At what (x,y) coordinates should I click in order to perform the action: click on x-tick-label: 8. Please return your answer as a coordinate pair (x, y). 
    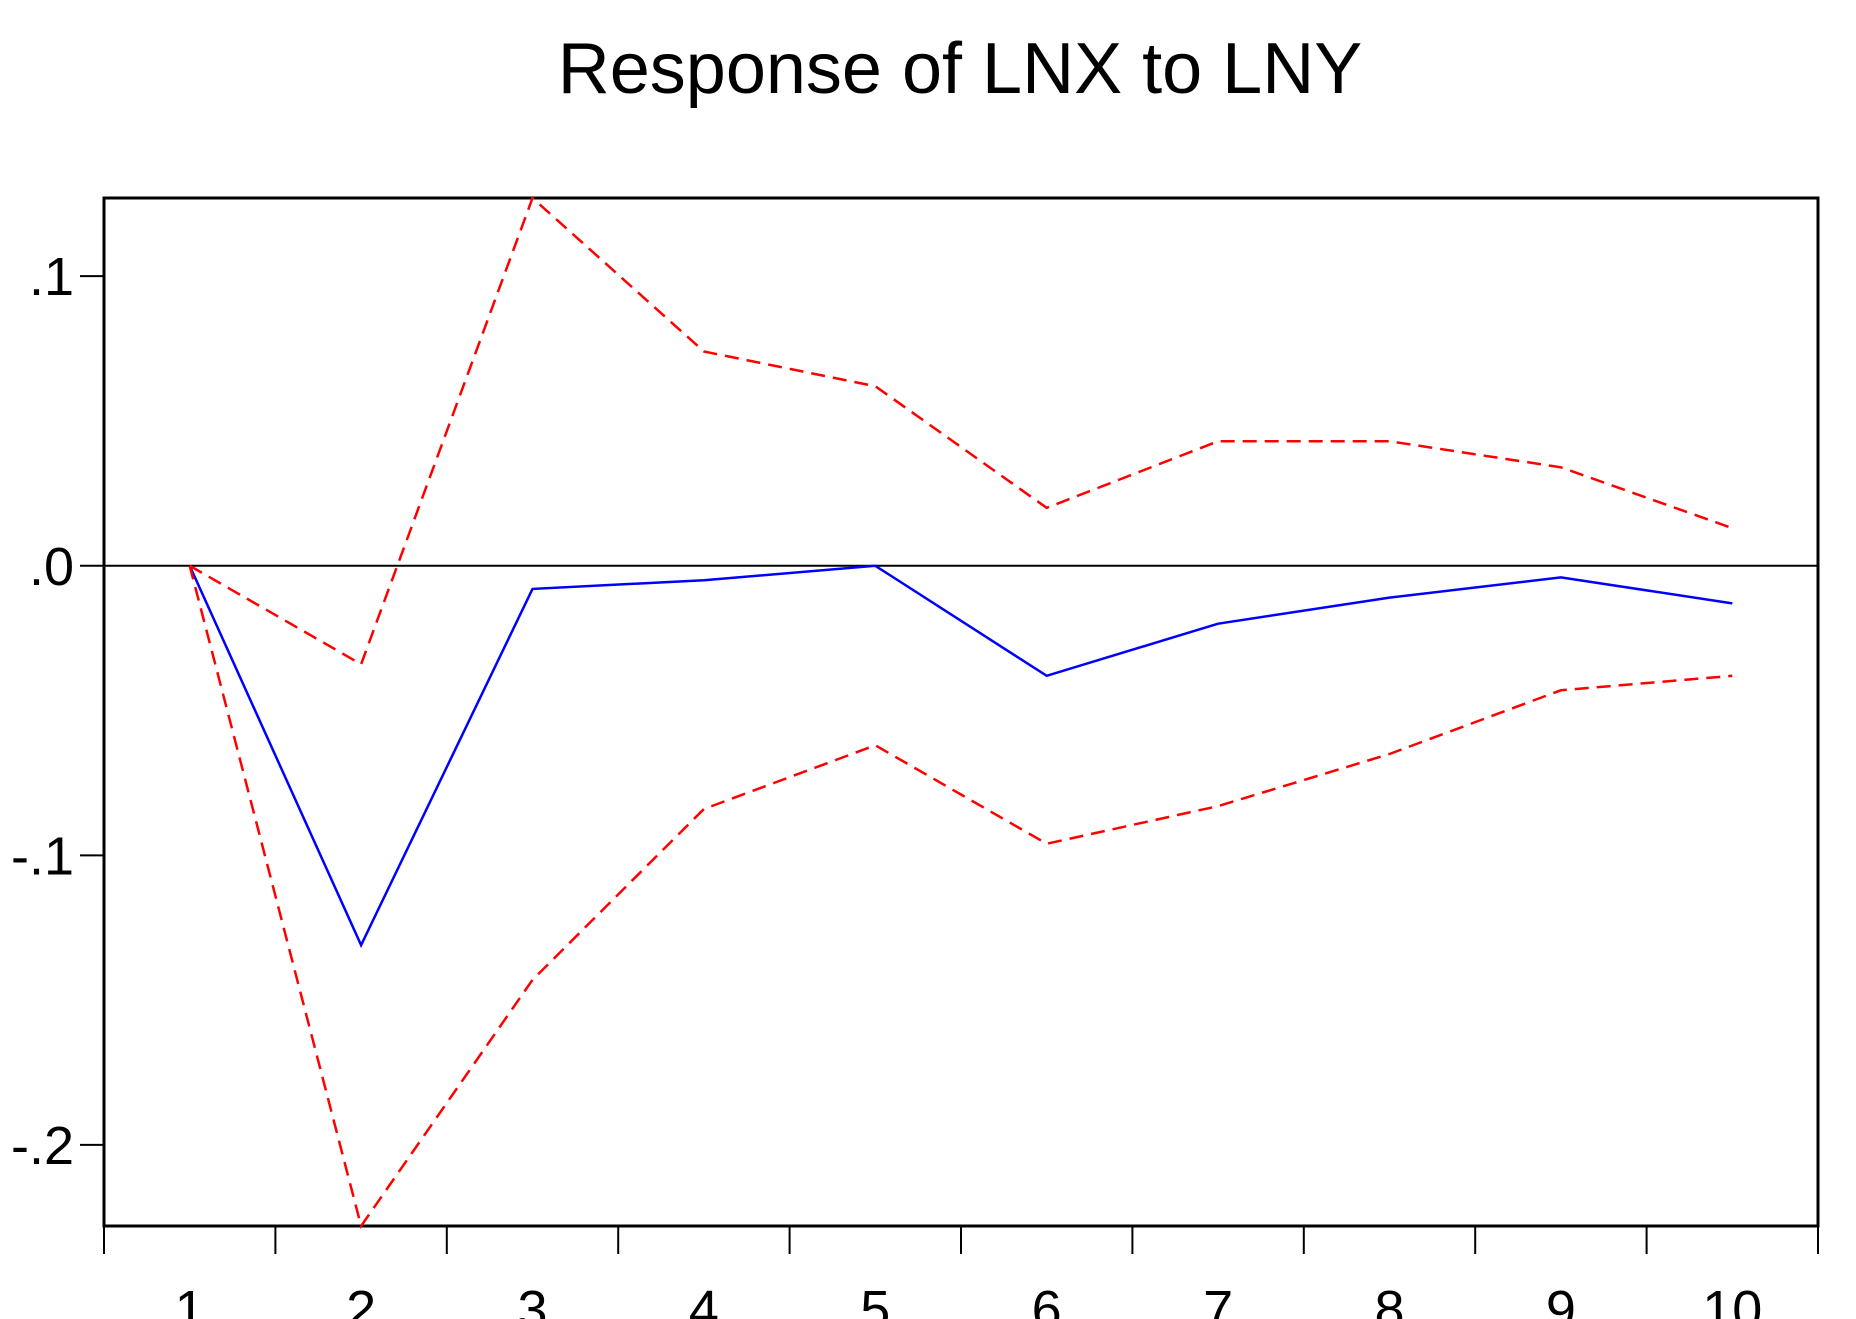
    Looking at the image, I should click on (1389, 1299).